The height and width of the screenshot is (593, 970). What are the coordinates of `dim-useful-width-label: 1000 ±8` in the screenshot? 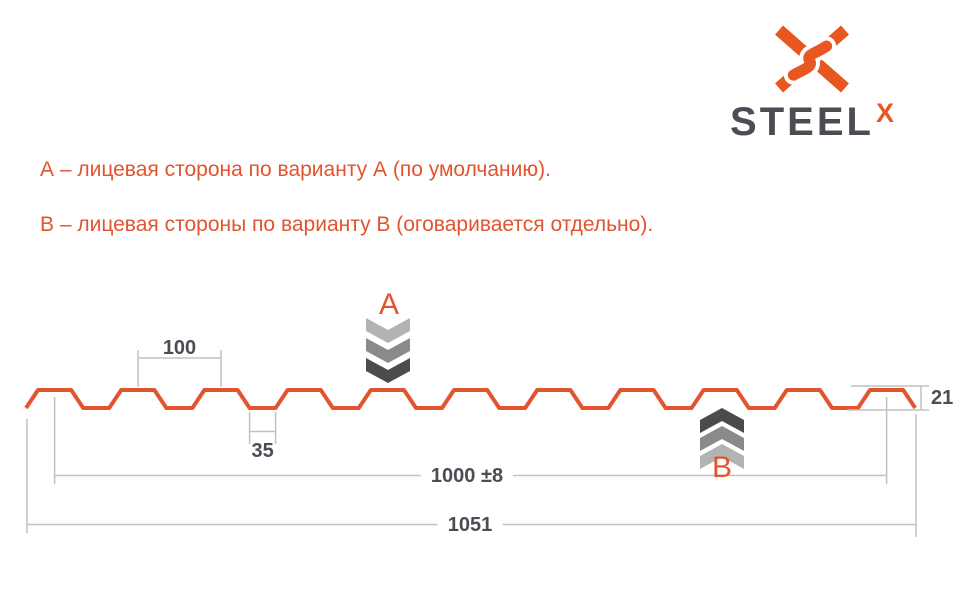 It's located at (467, 476).